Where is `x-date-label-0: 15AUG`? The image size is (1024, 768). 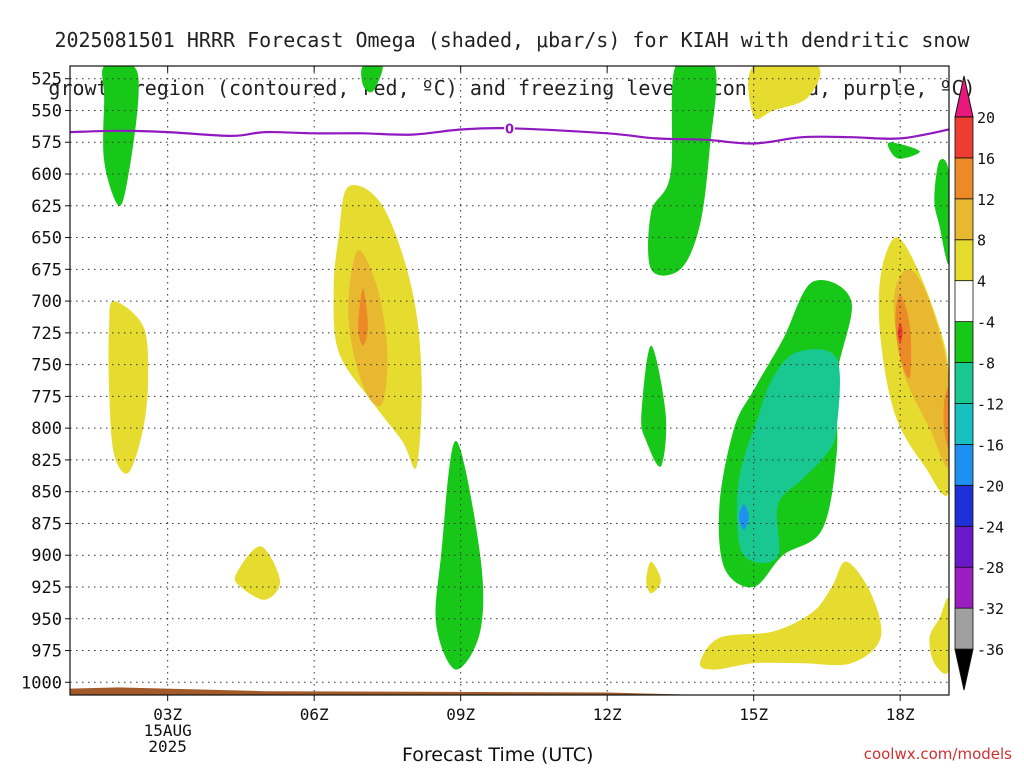 x-date-label-0: 15AUG is located at coordinates (168, 730).